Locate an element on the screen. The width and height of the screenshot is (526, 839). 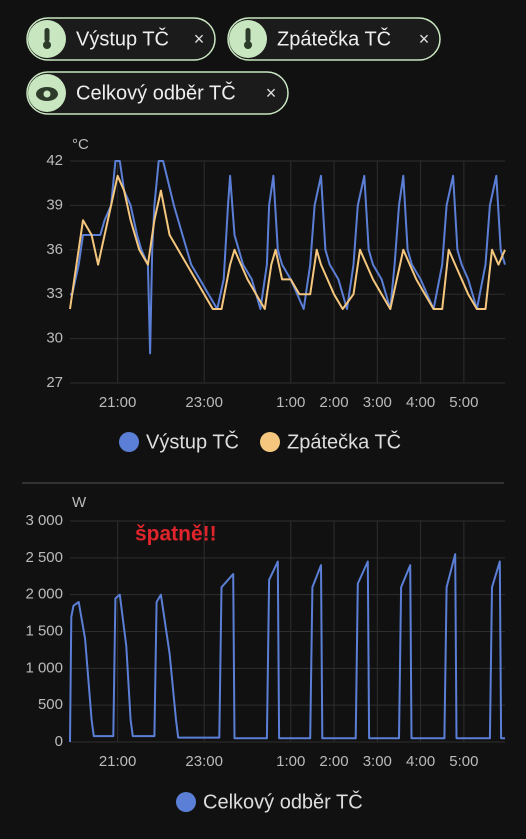
legend-label: Celkový odběr TČ is located at coordinates (283, 801).